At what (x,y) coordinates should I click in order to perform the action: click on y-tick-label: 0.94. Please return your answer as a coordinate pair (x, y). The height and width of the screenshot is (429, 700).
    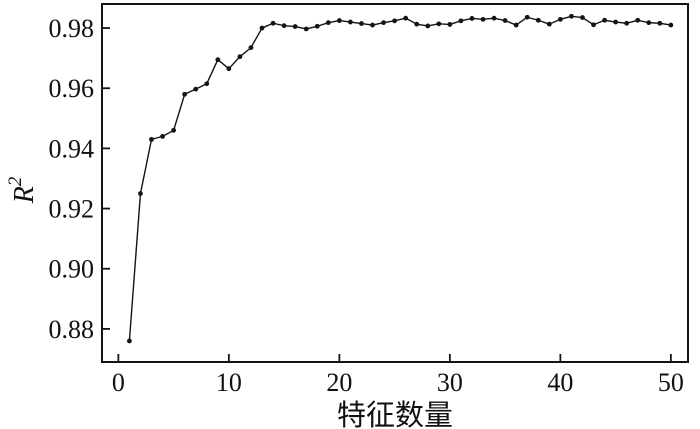
    Looking at the image, I should click on (72, 148).